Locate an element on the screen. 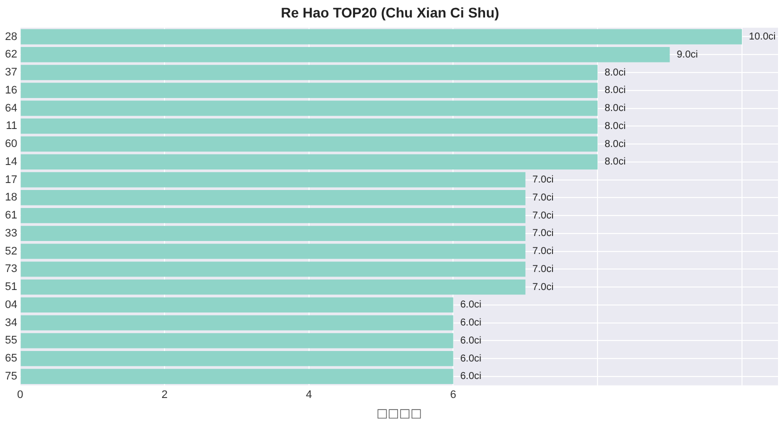 This screenshot has width=782, height=423. y-tick-label: 55 is located at coordinates (11, 340).